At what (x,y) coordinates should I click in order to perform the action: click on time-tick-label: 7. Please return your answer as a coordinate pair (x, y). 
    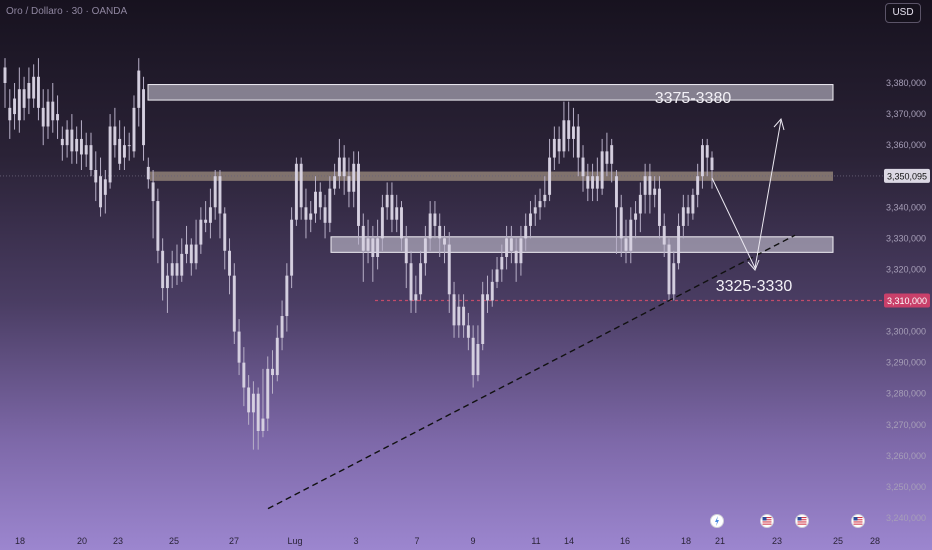
    Looking at the image, I should click on (416, 541).